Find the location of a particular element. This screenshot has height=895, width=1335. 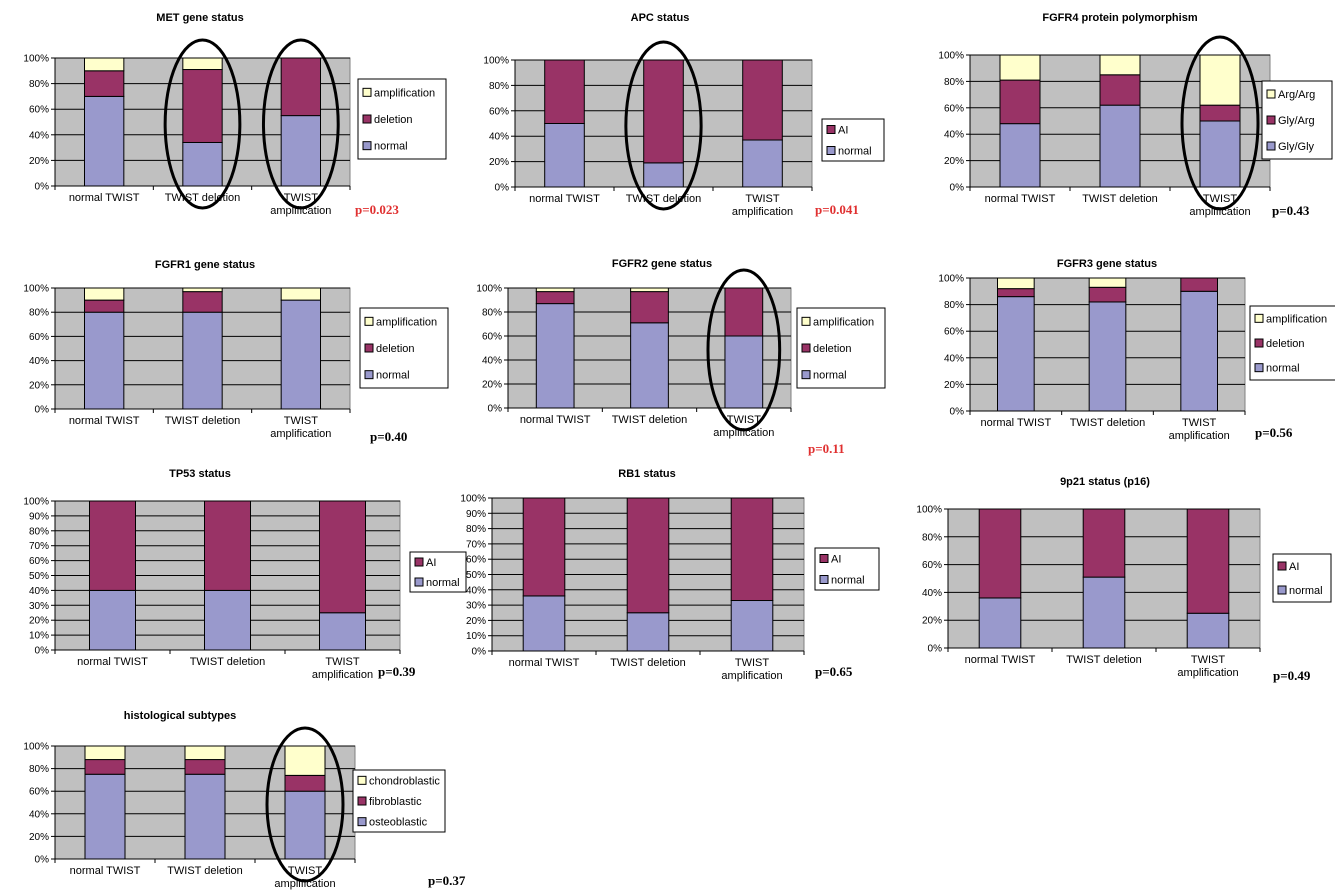

legend-entry: osteoblastic is located at coordinates (398, 823).